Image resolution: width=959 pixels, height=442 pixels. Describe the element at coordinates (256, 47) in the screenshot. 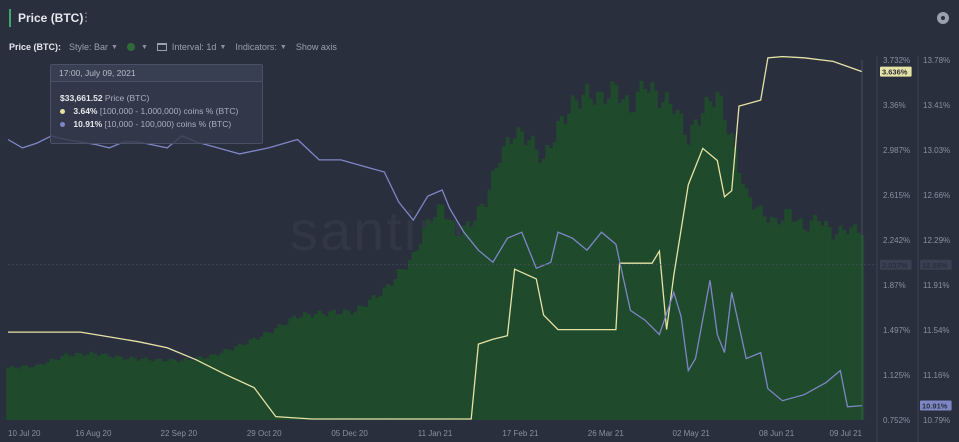

I see `indicators-label: Indicators:` at that location.